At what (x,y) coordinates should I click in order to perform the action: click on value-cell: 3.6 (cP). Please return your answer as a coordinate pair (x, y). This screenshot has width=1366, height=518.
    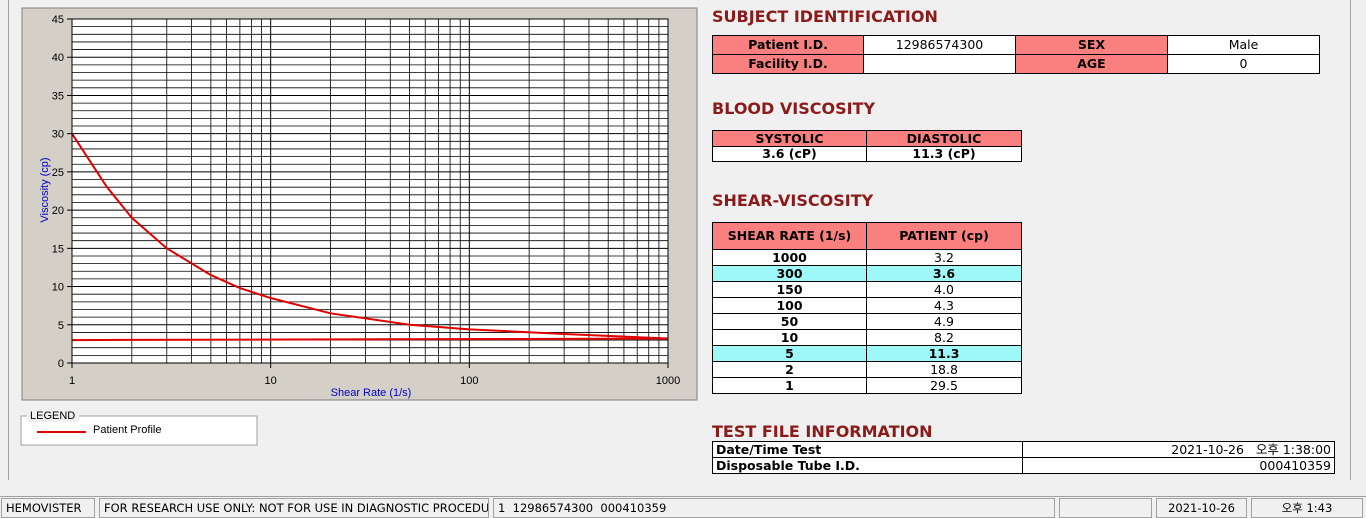
    Looking at the image, I should click on (789, 154).